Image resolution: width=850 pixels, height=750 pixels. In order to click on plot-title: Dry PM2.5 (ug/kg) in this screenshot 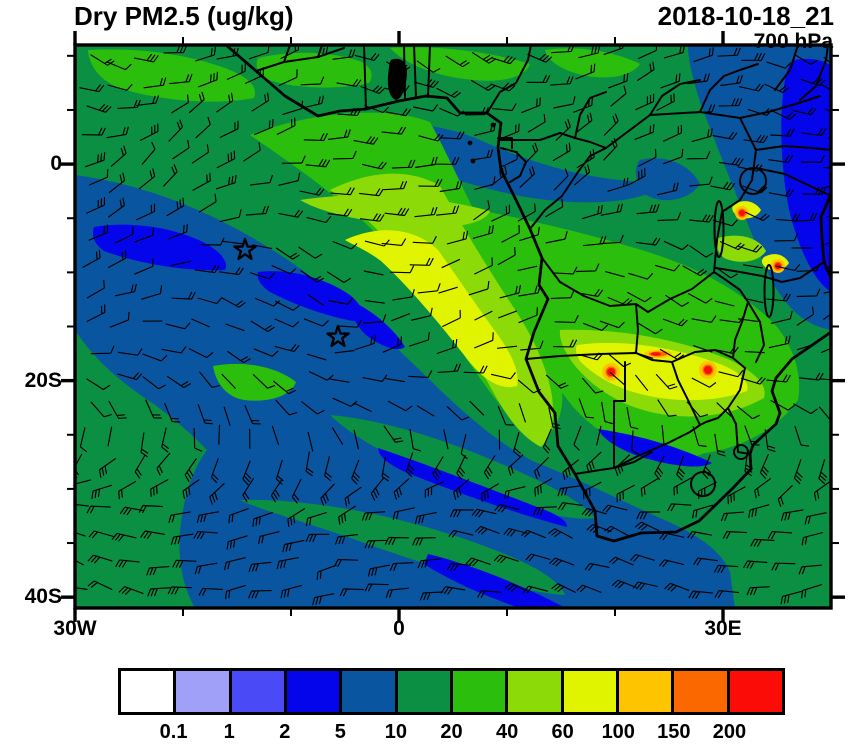, I will do `click(184, 16)`.